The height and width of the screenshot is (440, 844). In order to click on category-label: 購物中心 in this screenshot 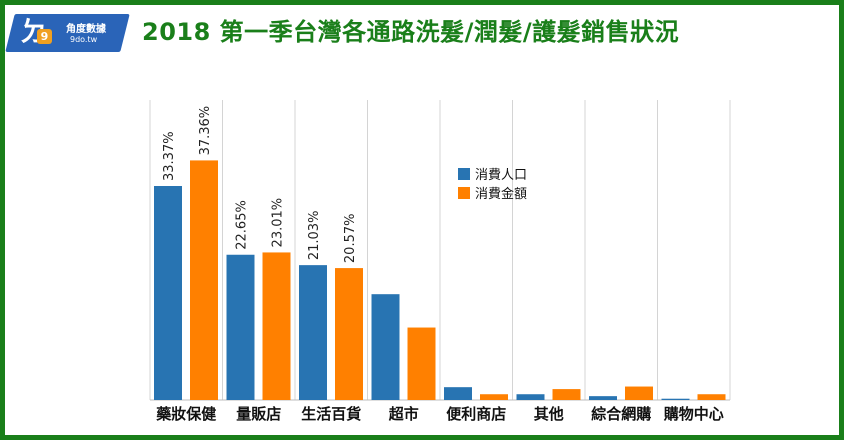, I will do `click(693, 414)`.